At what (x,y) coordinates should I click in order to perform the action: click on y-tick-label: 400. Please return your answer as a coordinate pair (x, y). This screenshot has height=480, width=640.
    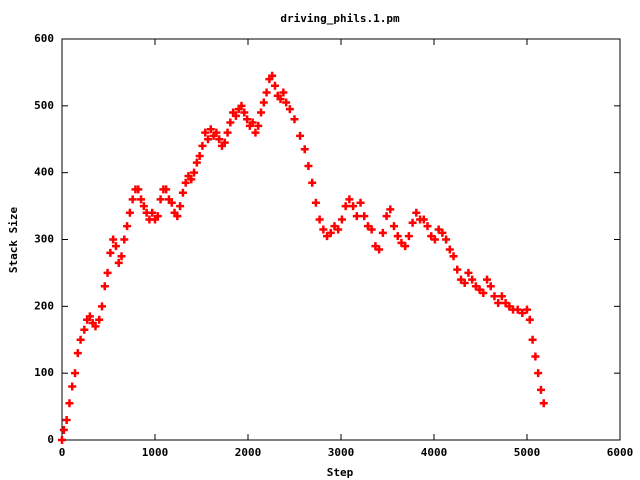
    Looking at the image, I should click on (44, 172).